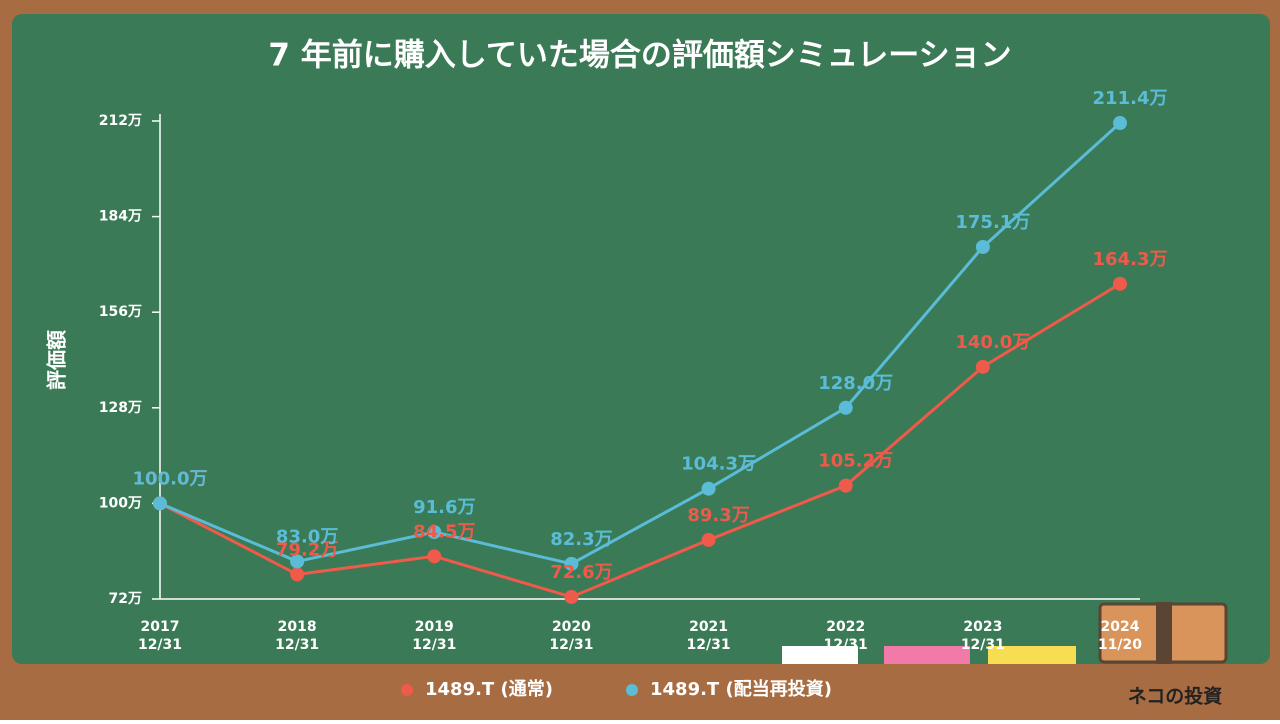  What do you see at coordinates (982, 627) in the screenshot?
I see `x-tick-label: 2023` at bounding box center [982, 627].